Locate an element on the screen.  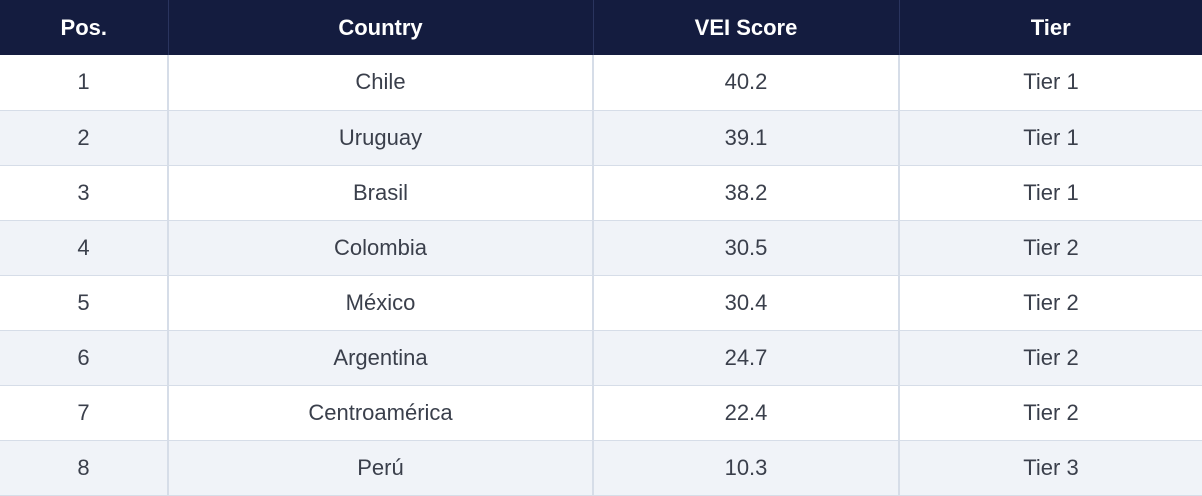
table-row: 3 Brasil 38.2 Tier 1 is located at coordinates (601, 193).